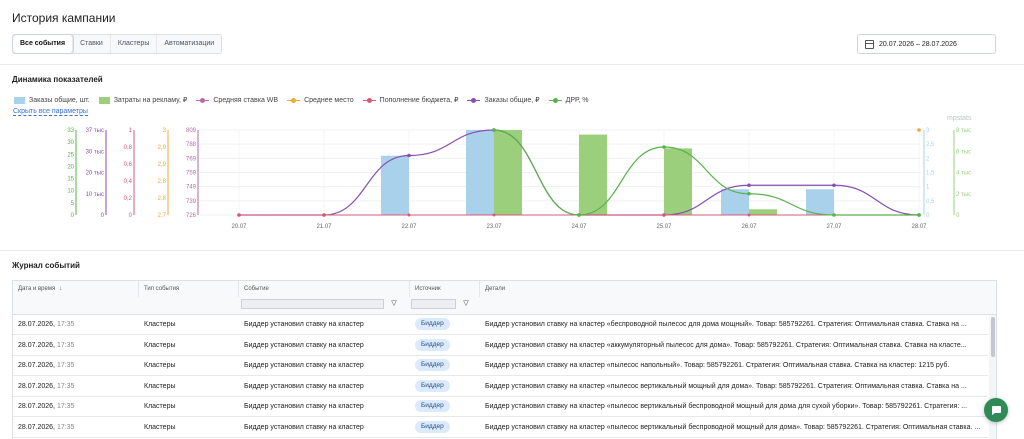 Image resolution: width=1024 pixels, height=439 pixels. What do you see at coordinates (162, 165) in the screenshot?
I see `axis-tick-label: 2,9` at bounding box center [162, 165].